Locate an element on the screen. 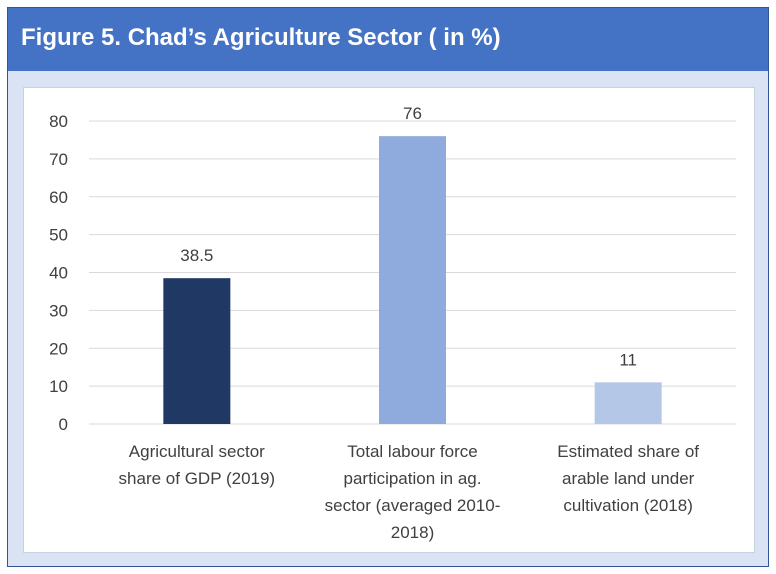 The width and height of the screenshot is (776, 574). y-tick-label: 50 is located at coordinates (58, 235).